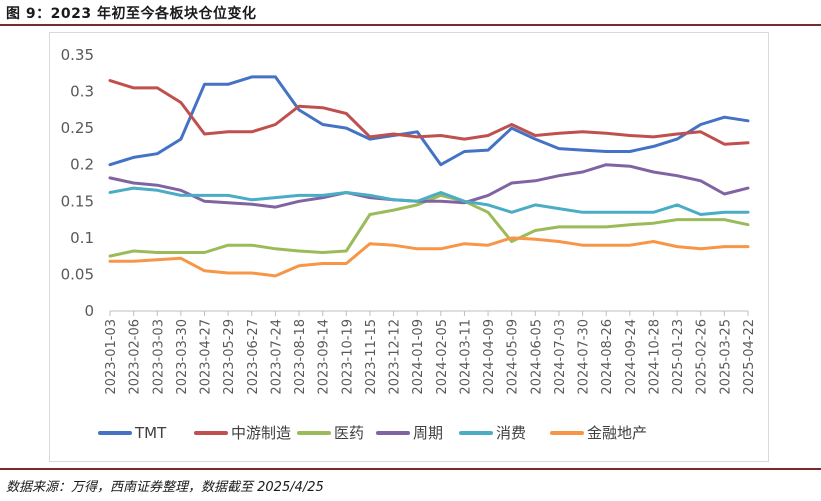  I want to click on x-tick-label: 2023-07-24, so click(276, 357).